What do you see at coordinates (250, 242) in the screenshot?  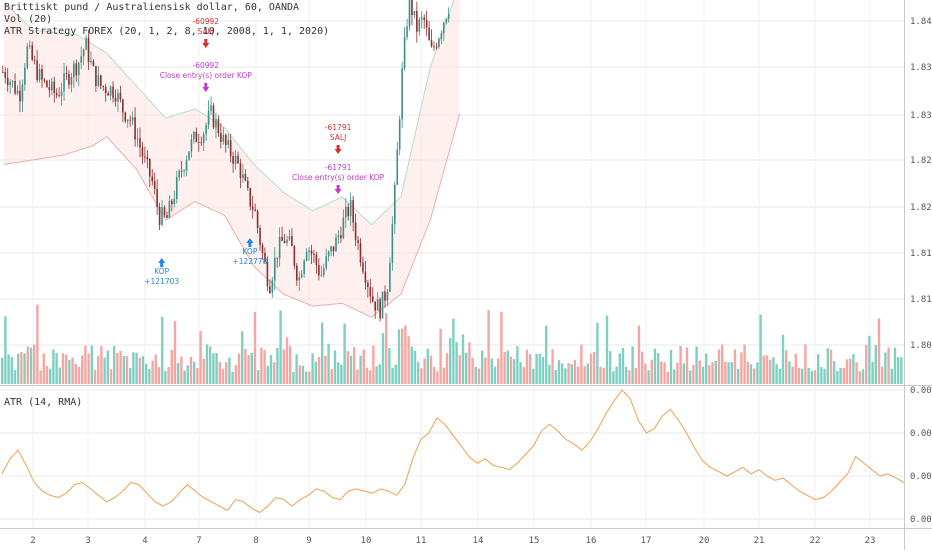 I see `buy-arrow-icon` at bounding box center [250, 242].